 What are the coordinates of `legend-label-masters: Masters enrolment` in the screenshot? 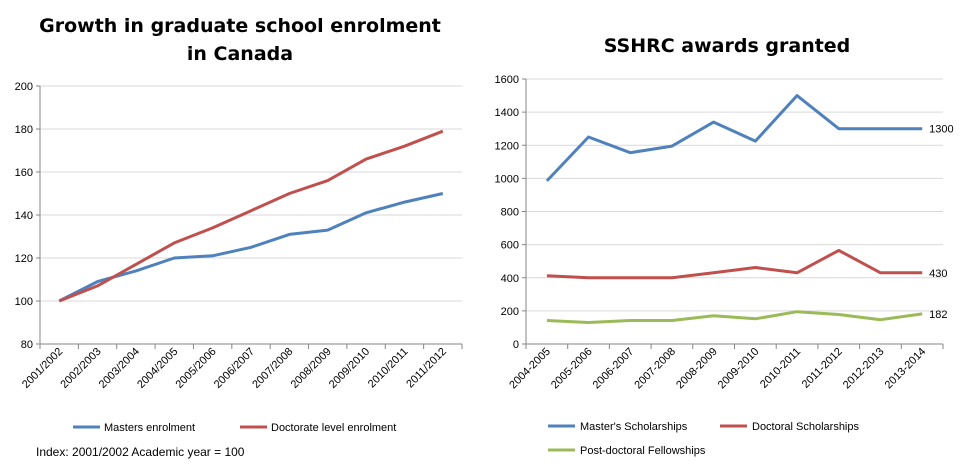 It's located at (149, 428).